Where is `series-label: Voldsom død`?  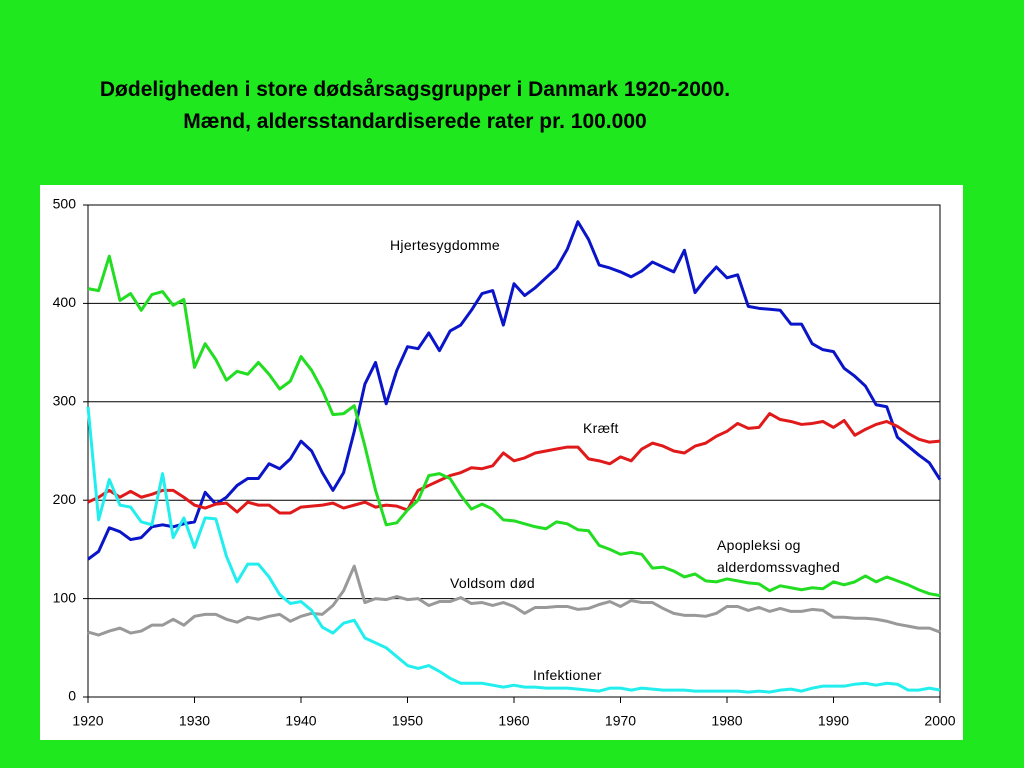
series-label: Voldsom død is located at coordinates (493, 583).